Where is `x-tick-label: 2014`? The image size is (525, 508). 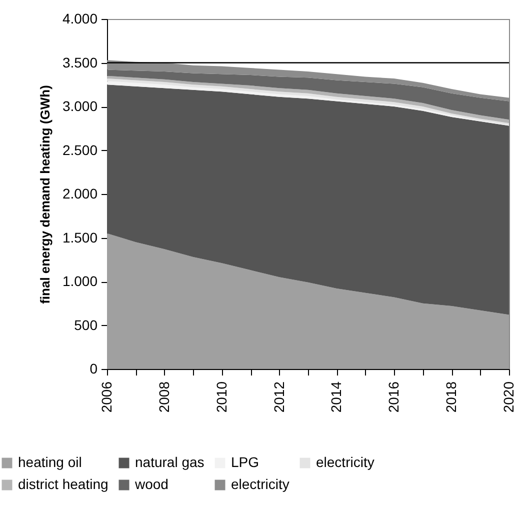 x-tick-label: 2014 is located at coordinates (336, 397).